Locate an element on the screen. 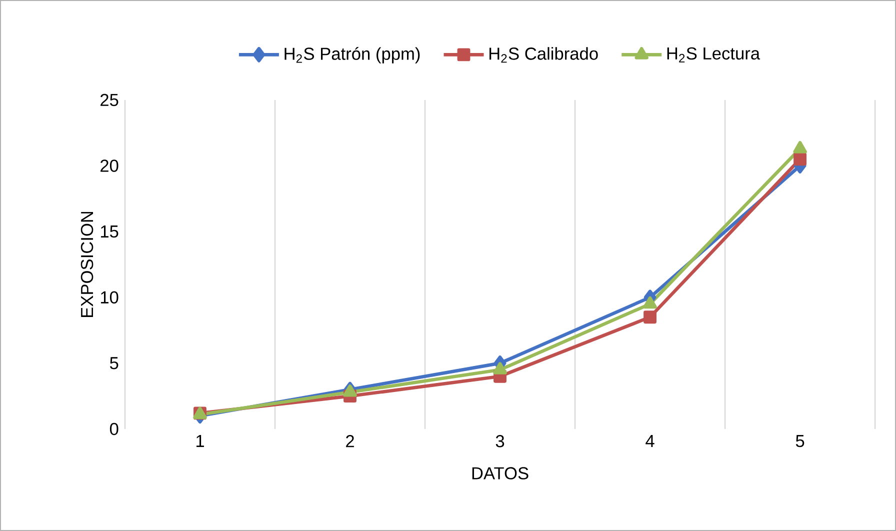 This screenshot has height=531, width=896. y-tick-label: 25 is located at coordinates (109, 100).